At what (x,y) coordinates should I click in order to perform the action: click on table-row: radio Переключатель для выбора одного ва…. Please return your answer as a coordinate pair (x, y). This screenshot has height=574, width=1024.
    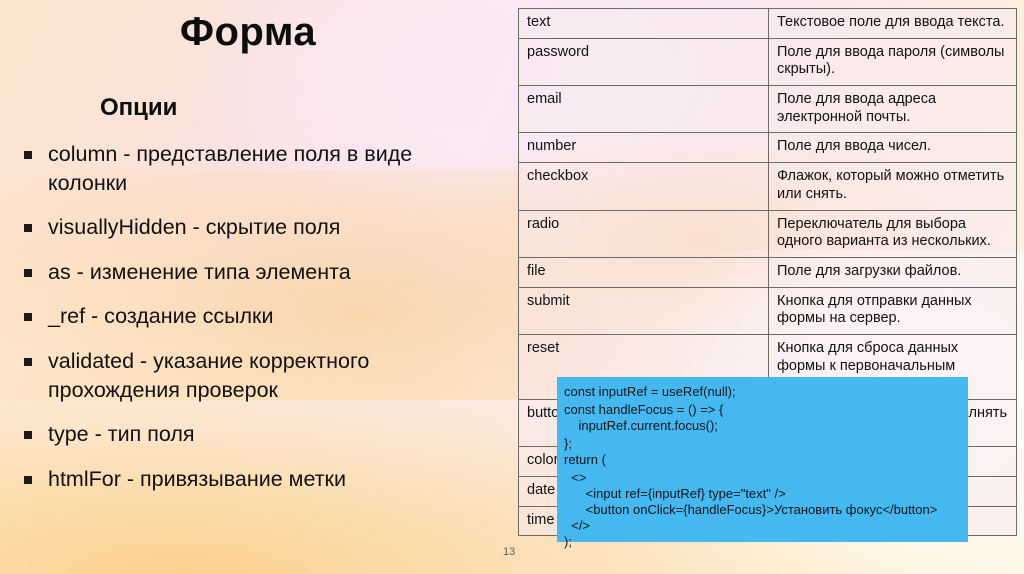
    Looking at the image, I should click on (767, 233).